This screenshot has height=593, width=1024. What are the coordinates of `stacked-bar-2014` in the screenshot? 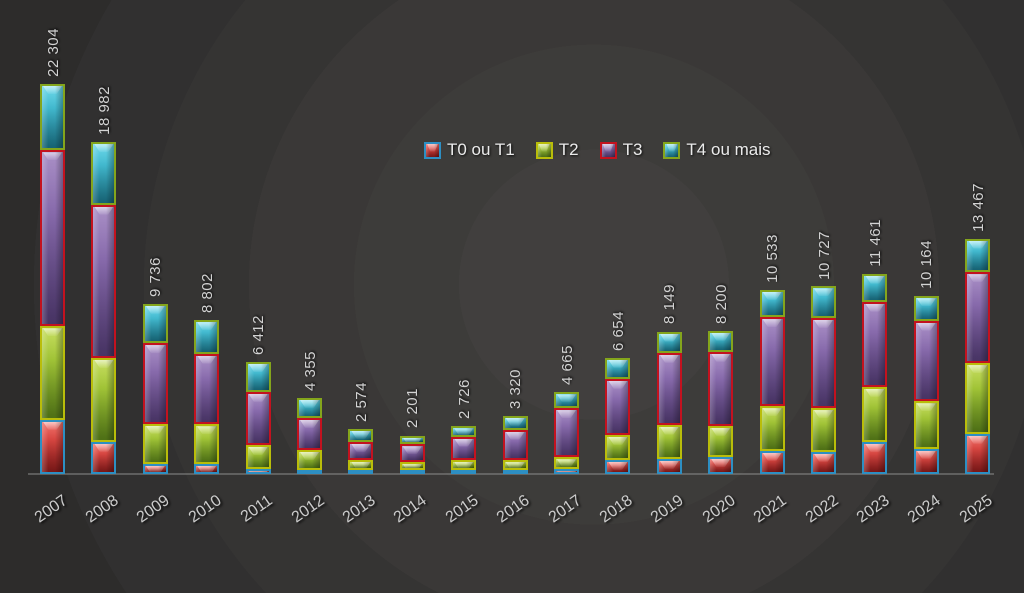 It's located at (412, 454).